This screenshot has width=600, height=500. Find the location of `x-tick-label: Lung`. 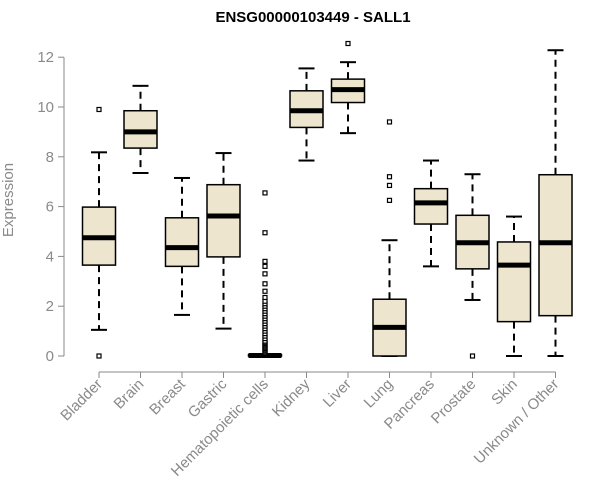

x-tick-label: Lung is located at coordinates (379, 394).